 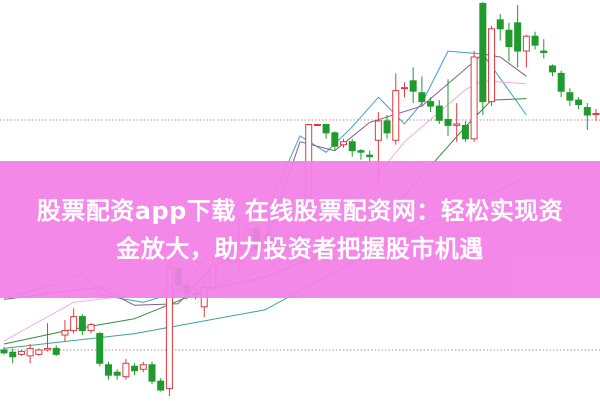 I want to click on article-title-line-2: 金放大，助力投资者把握股市机遇, so click(x=300, y=248).